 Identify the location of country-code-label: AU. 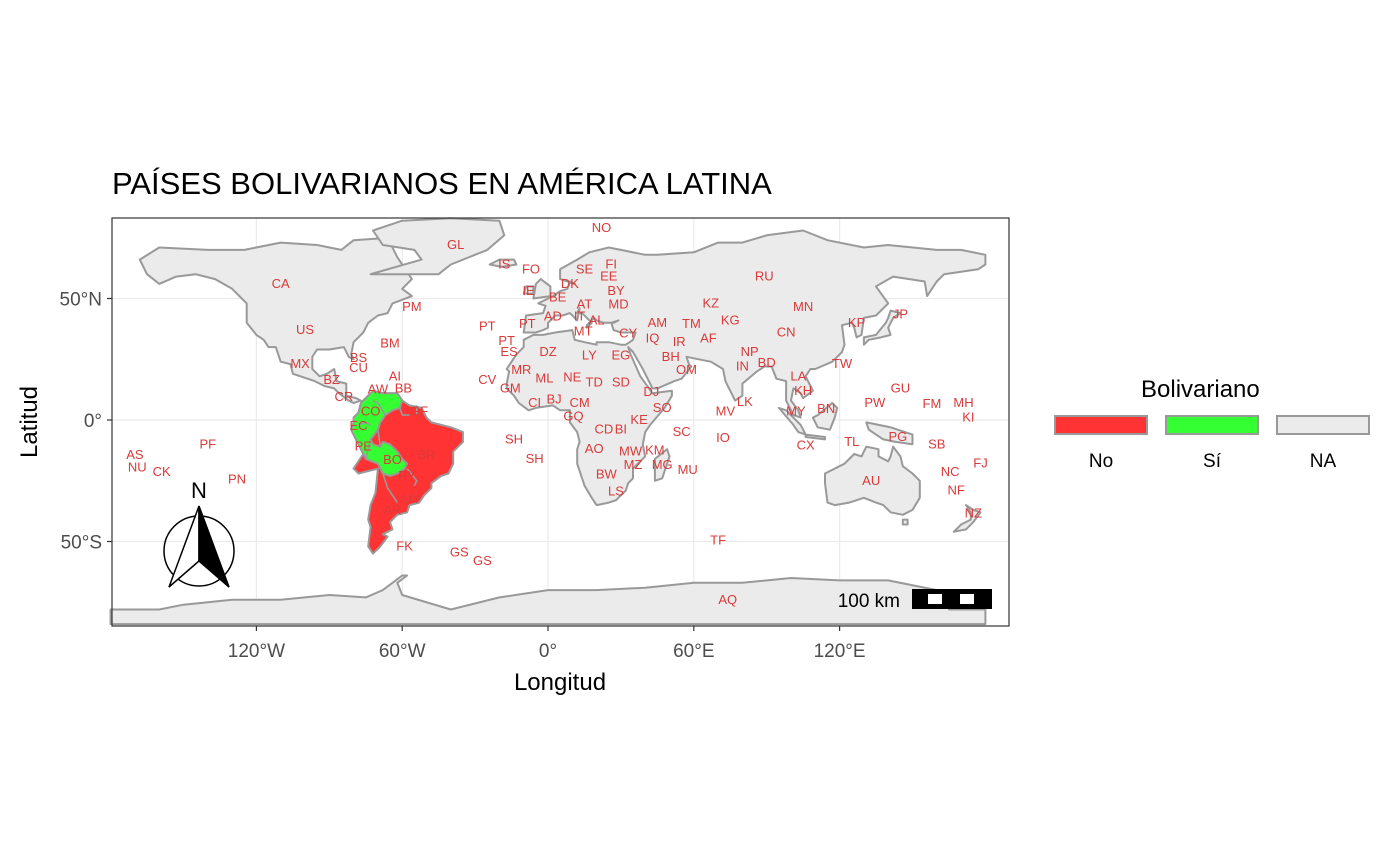
(871, 480).